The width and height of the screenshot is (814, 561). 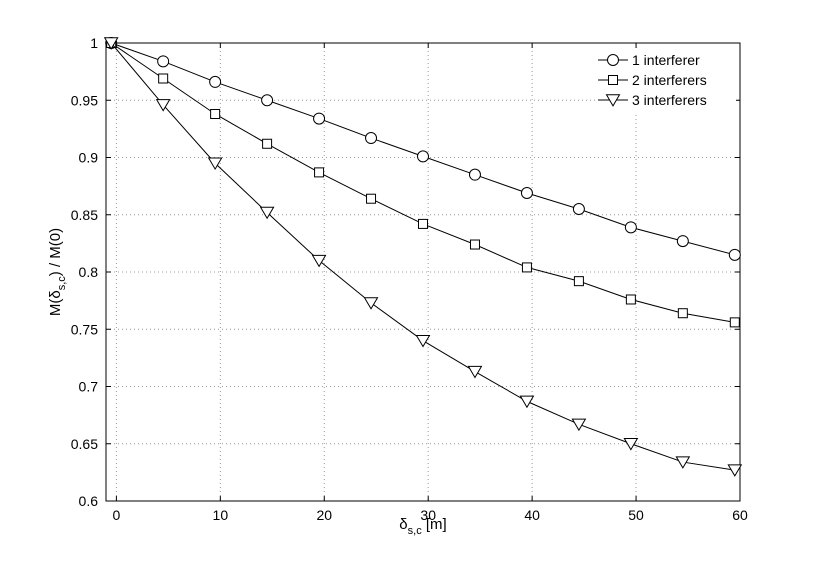 What do you see at coordinates (89, 501) in the screenshot?
I see `y-tick-label: 0.6` at bounding box center [89, 501].